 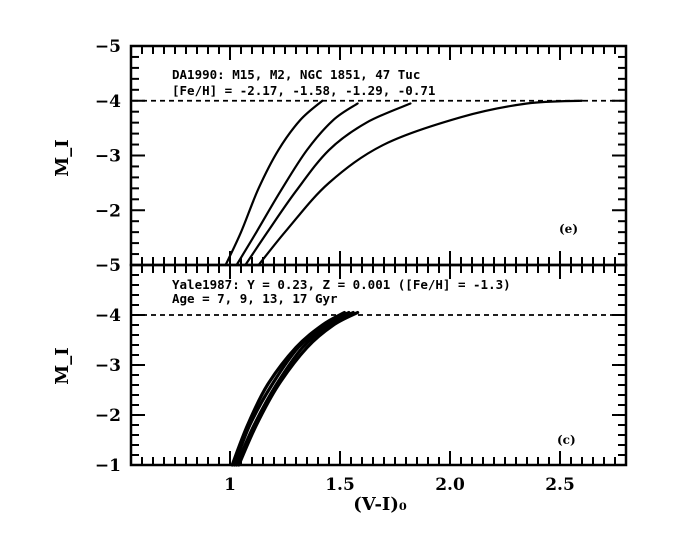 I want to click on panel-c-y-tick-label-2: −3, so click(x=108, y=366).